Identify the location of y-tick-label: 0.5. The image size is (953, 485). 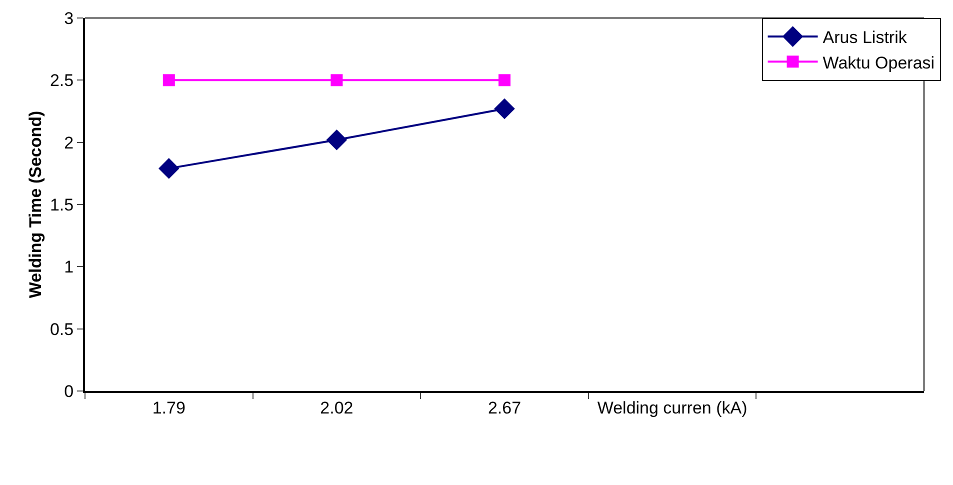
(62, 329).